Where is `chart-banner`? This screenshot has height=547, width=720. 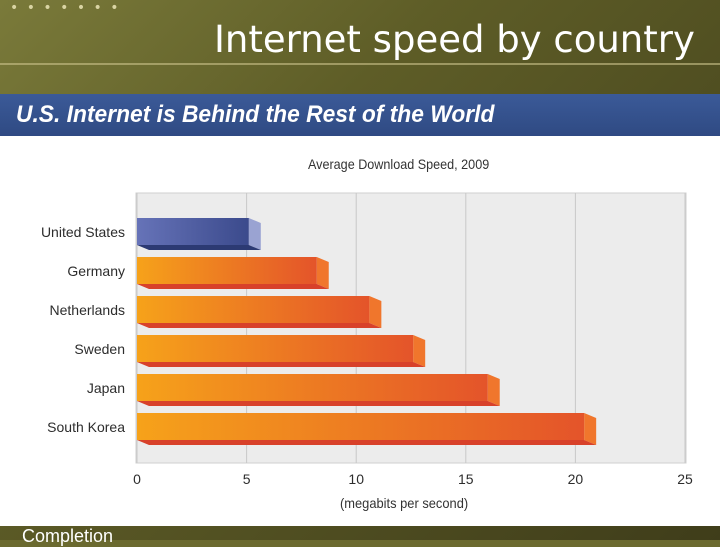 chart-banner is located at coordinates (360, 115).